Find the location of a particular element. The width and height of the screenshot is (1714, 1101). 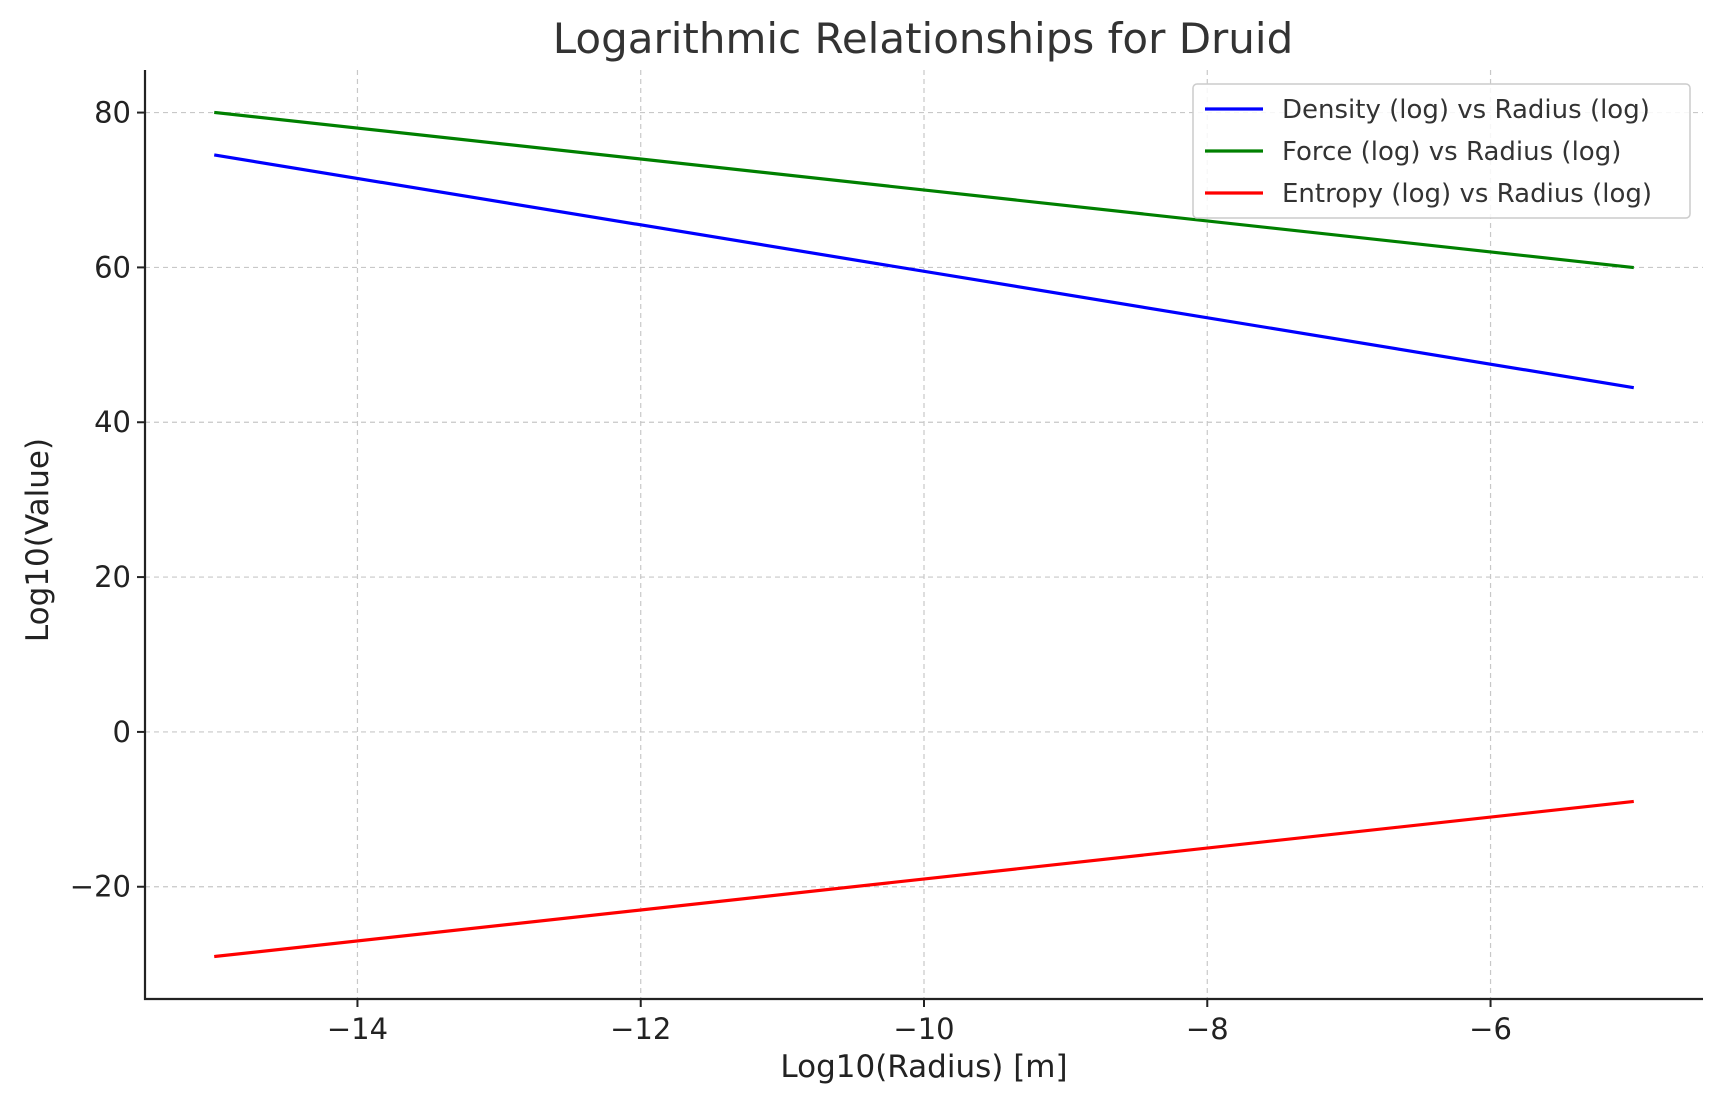

x-tick-label: −12 is located at coordinates (640, 1029).